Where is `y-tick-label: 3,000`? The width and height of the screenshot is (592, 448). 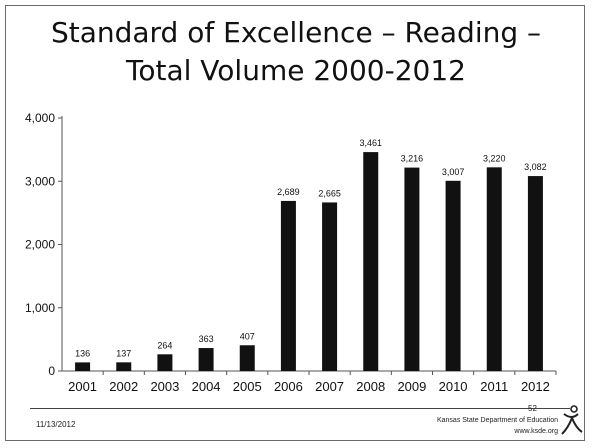 y-tick-label: 3,000 is located at coordinates (40, 181).